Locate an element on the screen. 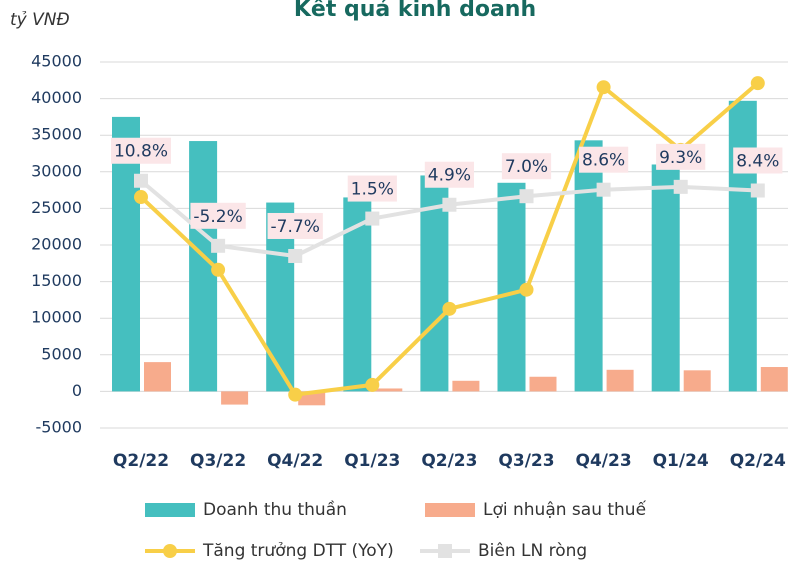  data-label: -7.7% is located at coordinates (295, 225).